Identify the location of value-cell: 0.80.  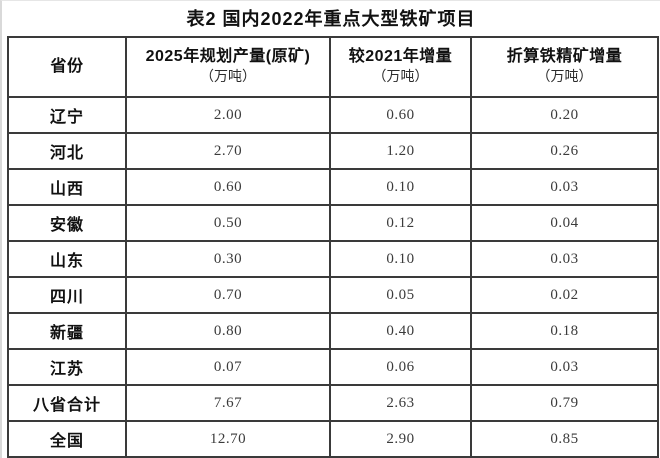
(228, 331).